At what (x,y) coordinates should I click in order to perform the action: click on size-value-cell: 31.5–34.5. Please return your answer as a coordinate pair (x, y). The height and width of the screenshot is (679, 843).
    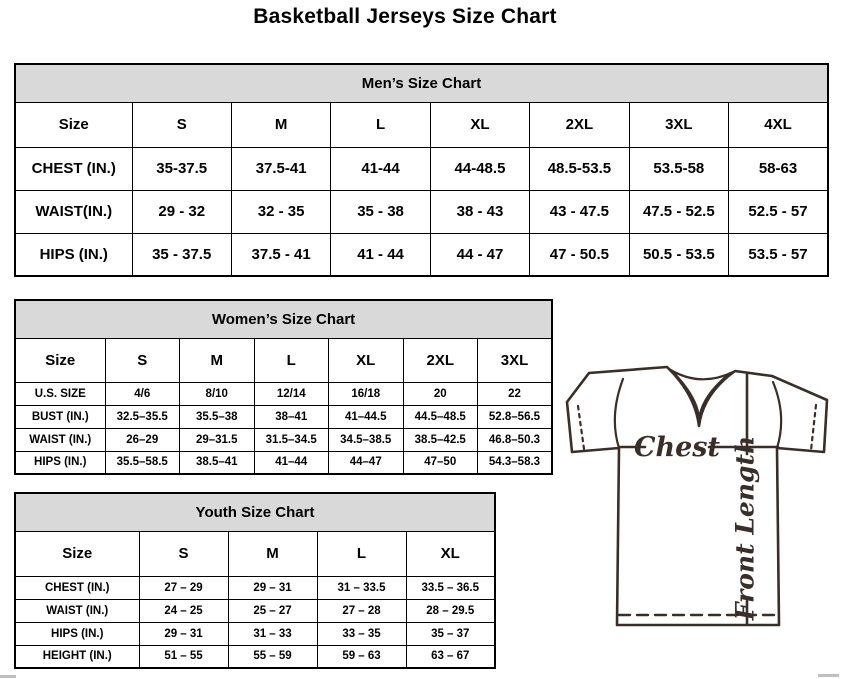
    Looking at the image, I should click on (291, 439).